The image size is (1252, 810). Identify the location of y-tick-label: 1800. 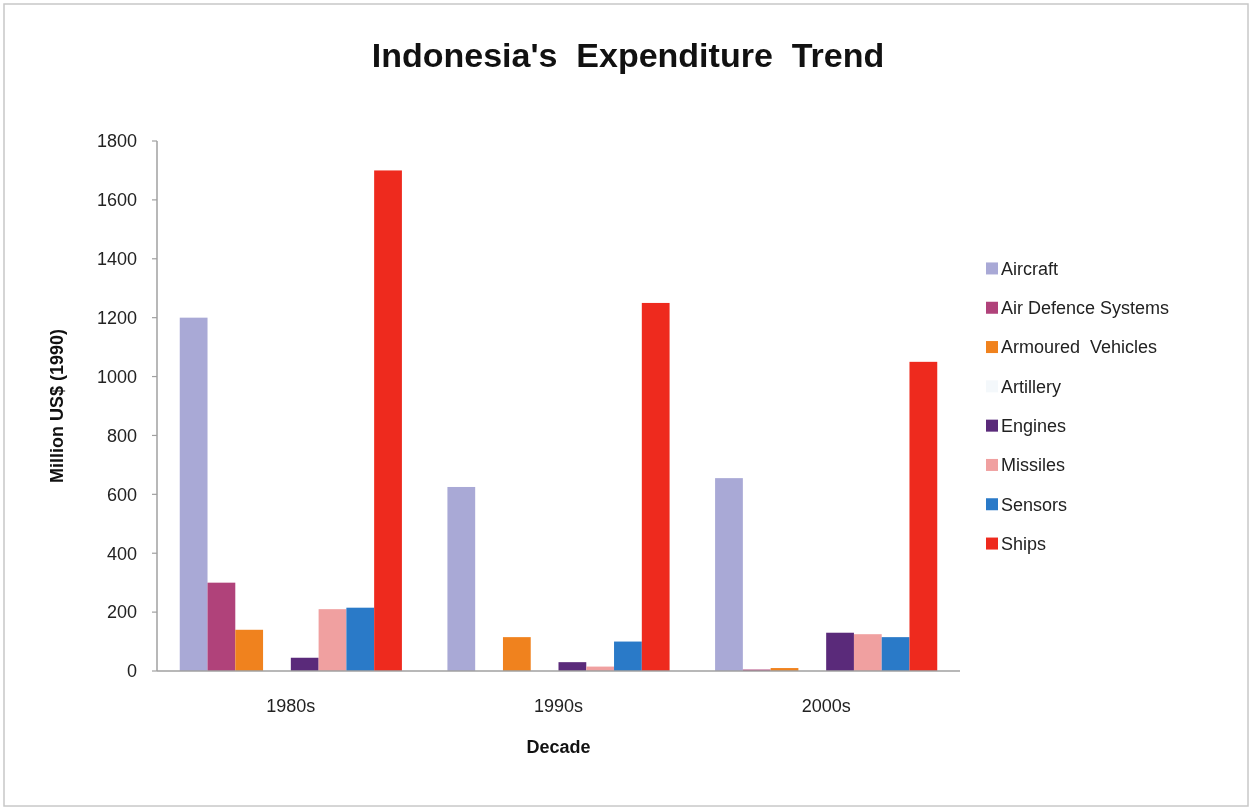
(116, 141).